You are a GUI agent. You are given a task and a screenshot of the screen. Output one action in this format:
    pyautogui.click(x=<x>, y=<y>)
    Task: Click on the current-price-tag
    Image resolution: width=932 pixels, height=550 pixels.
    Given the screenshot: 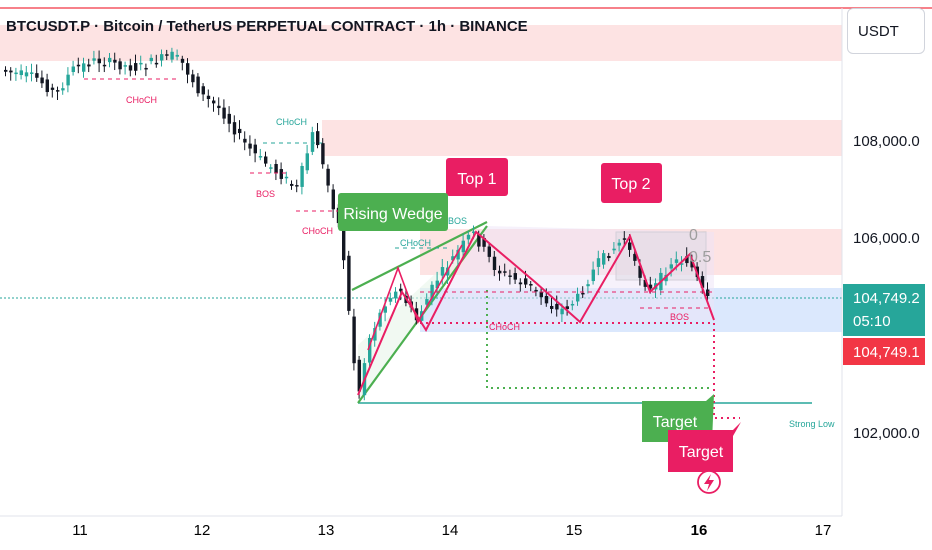 What is the action you would take?
    pyautogui.click(x=884, y=310)
    